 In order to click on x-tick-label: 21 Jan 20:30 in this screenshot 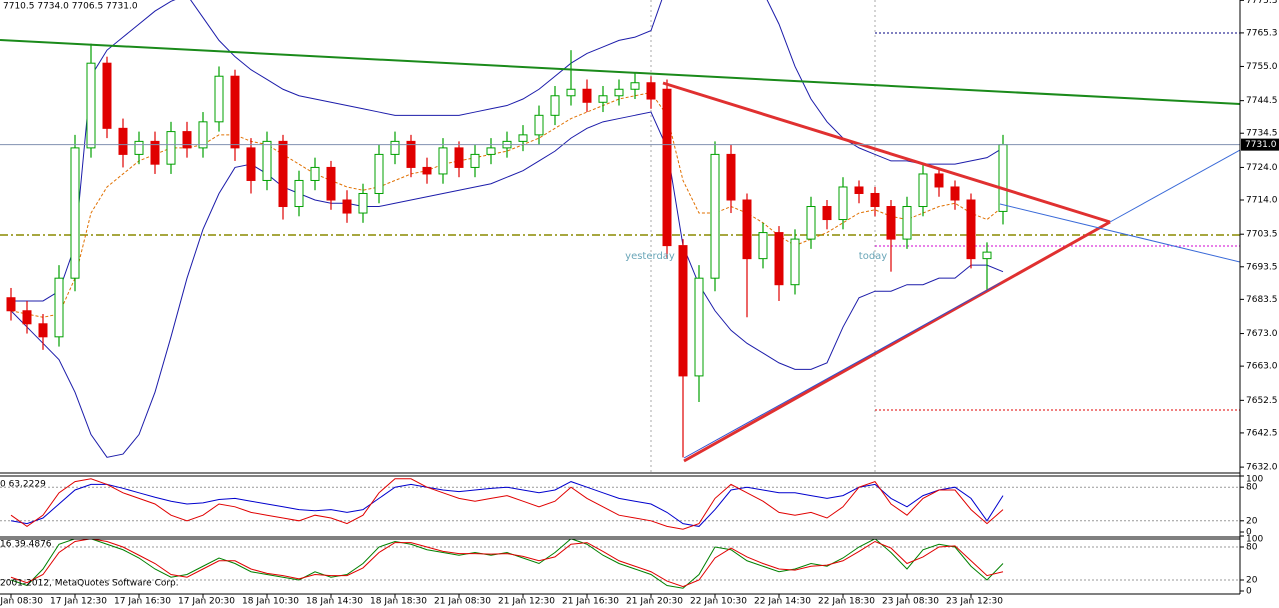, I will do `click(654, 602)`.